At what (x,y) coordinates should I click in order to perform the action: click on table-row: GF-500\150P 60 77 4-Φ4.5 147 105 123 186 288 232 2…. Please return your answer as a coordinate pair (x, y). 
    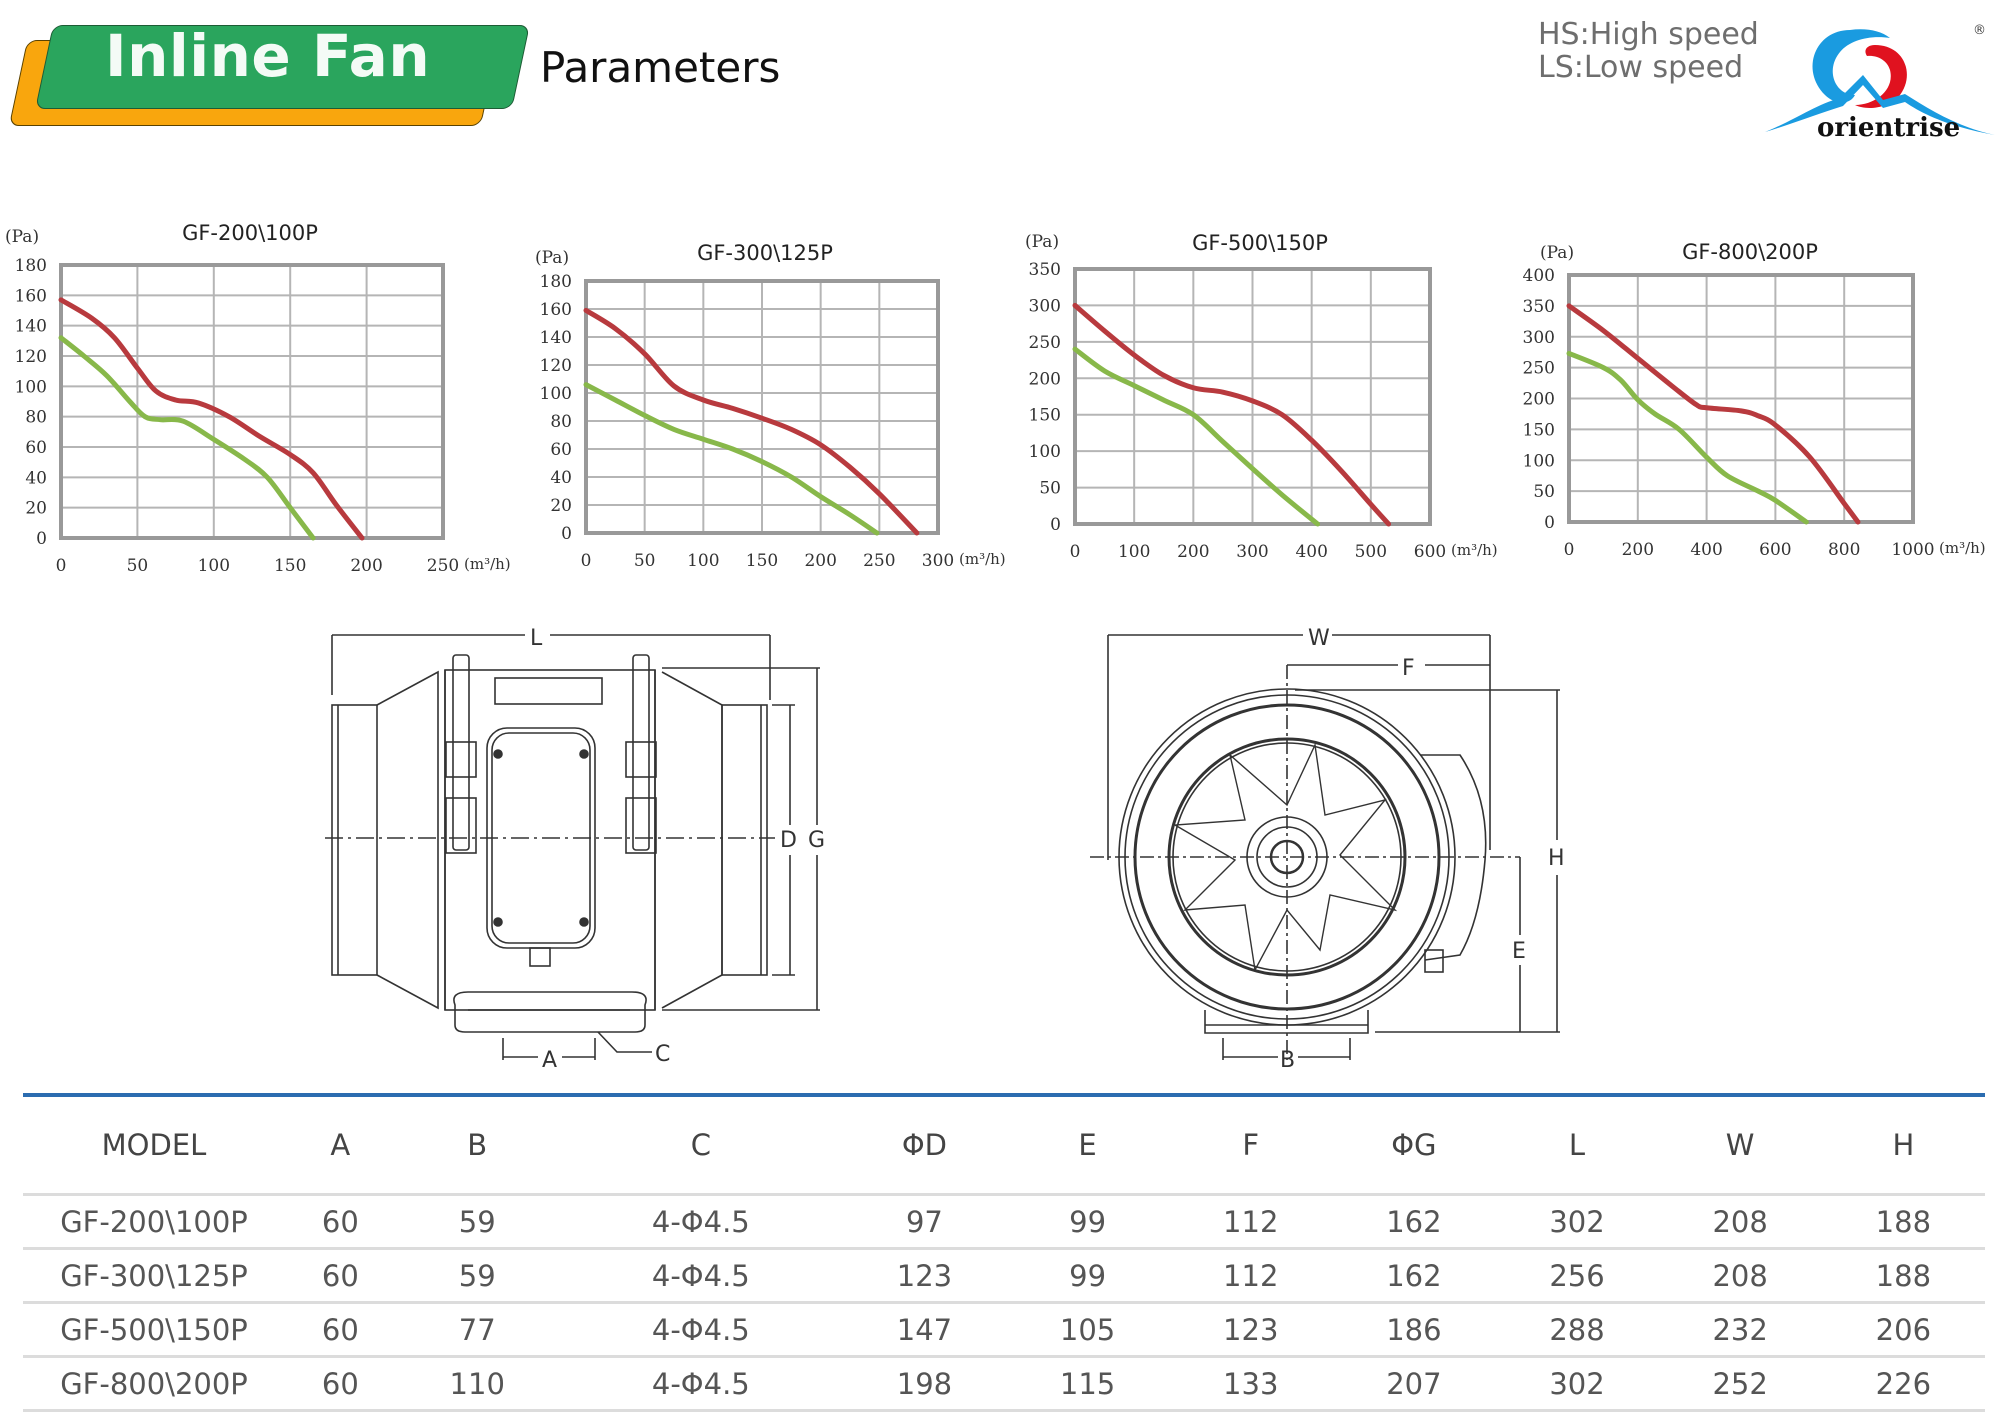
    Looking at the image, I should click on (1004, 1329).